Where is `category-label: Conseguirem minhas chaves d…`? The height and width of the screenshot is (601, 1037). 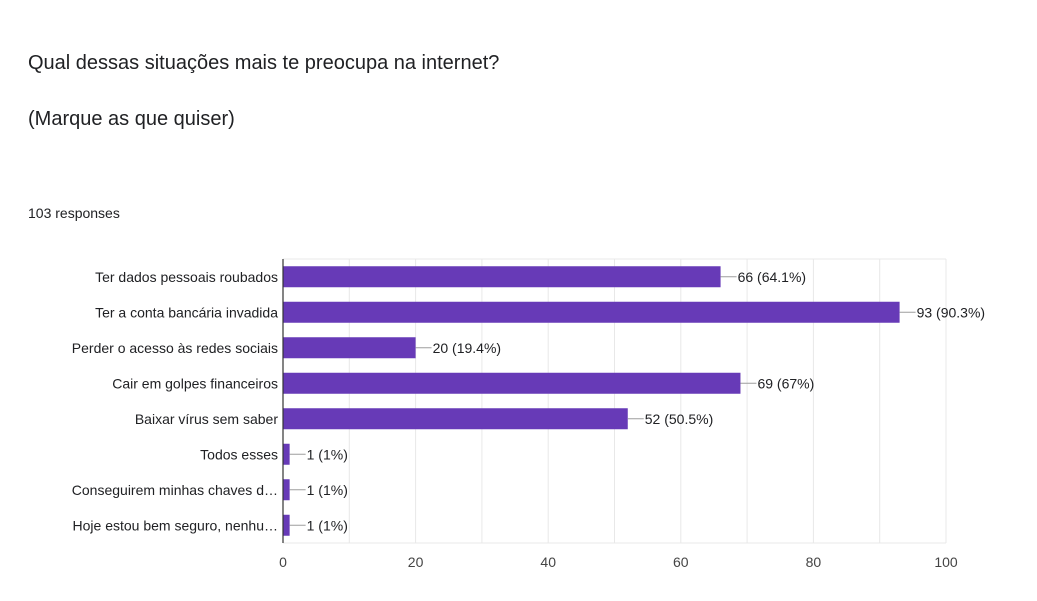
category-label: Conseguirem minhas chaves d… is located at coordinates (175, 490).